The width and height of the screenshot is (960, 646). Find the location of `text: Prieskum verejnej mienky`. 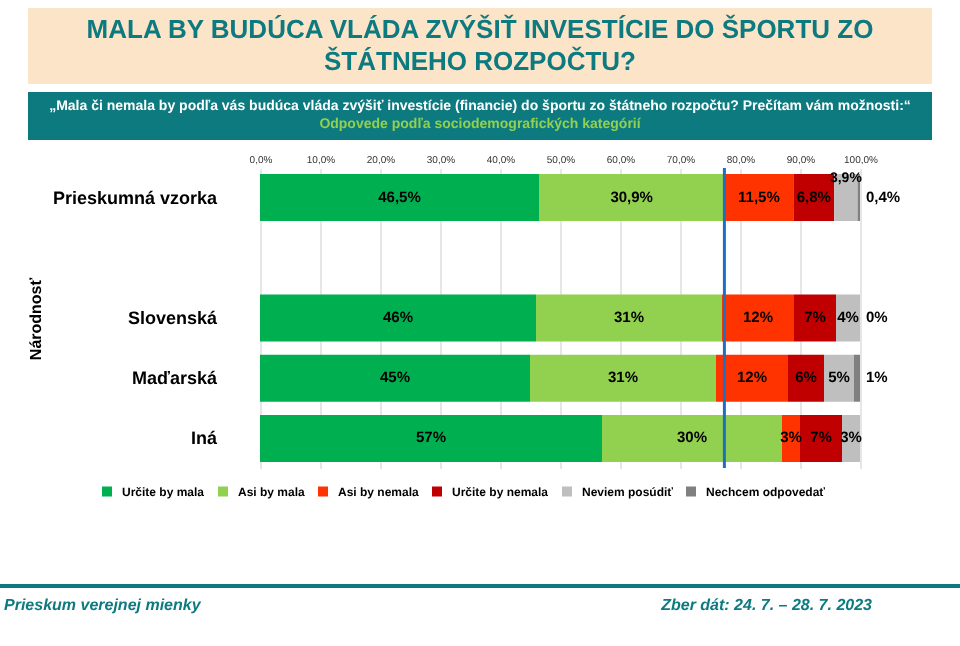

text: Prieskum verejnej mienky is located at coordinates (102, 605).